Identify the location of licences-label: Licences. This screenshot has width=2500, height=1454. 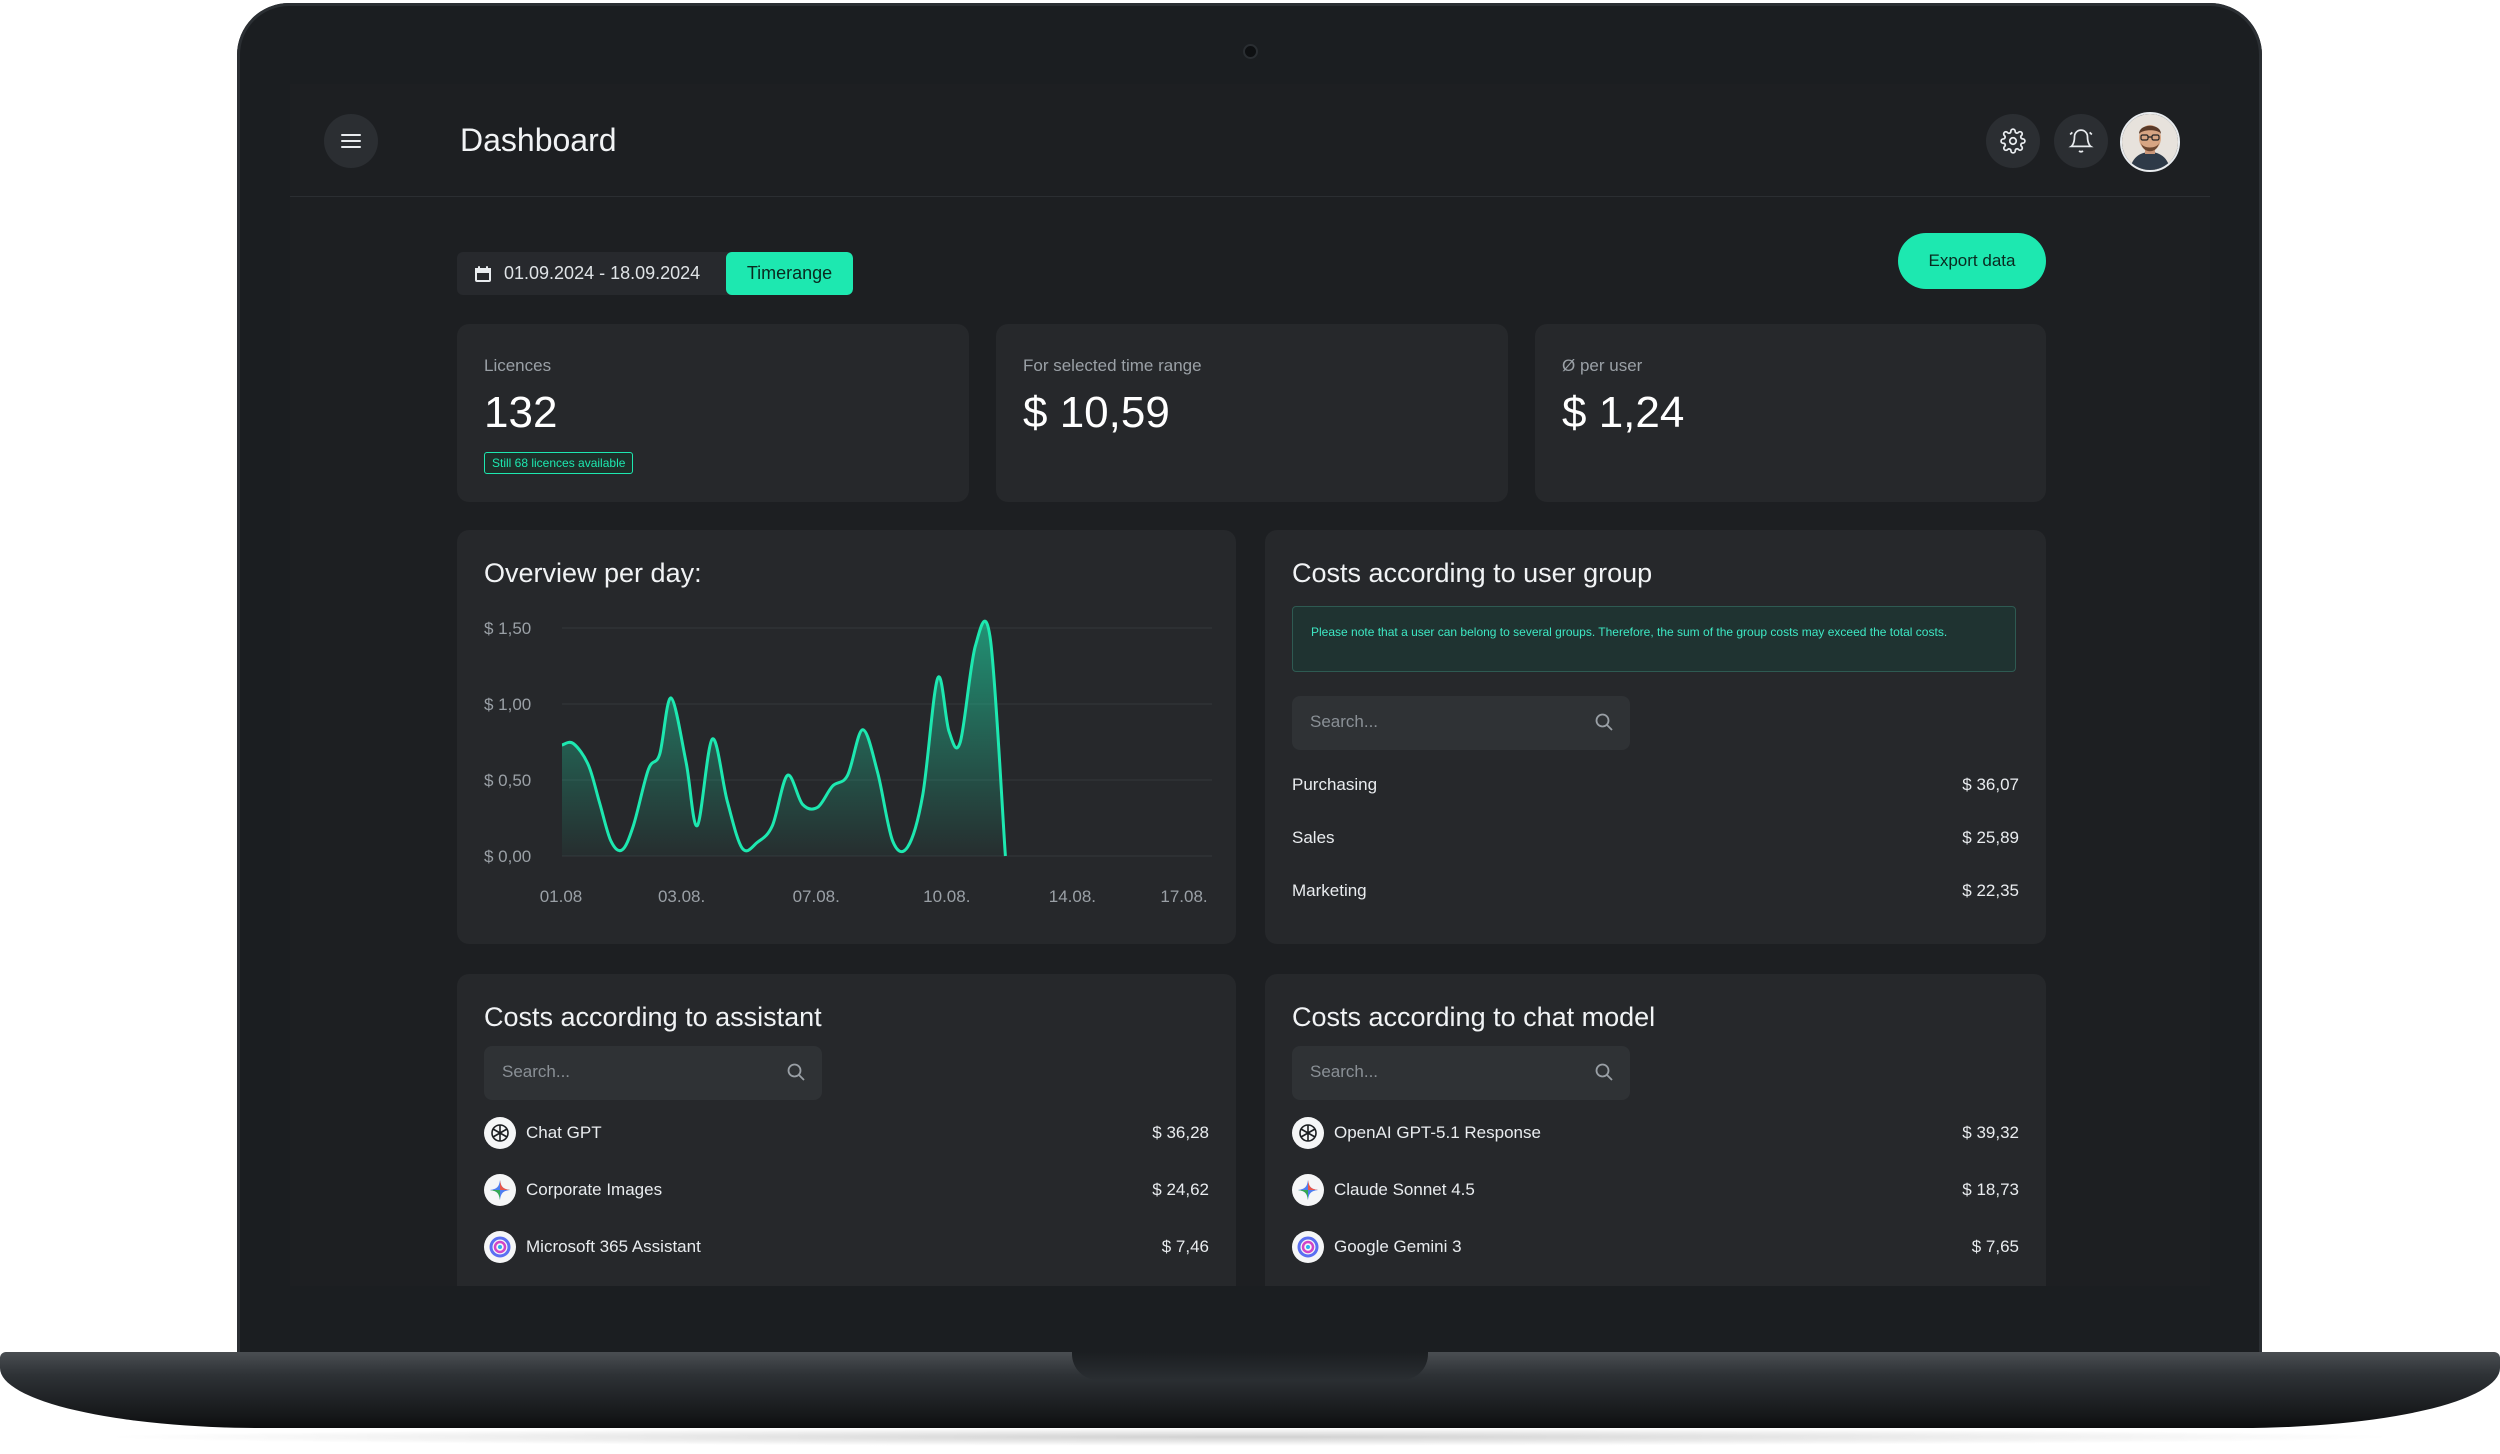
(518, 365).